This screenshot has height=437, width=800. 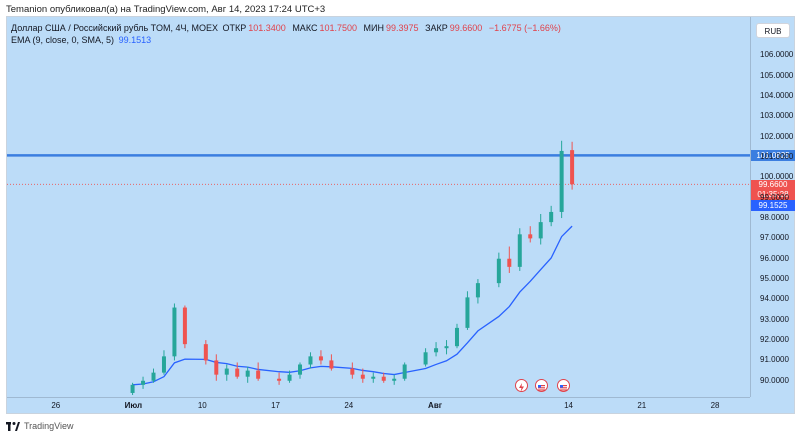 I want to click on price-tick-label: 106.0000, so click(x=777, y=55).